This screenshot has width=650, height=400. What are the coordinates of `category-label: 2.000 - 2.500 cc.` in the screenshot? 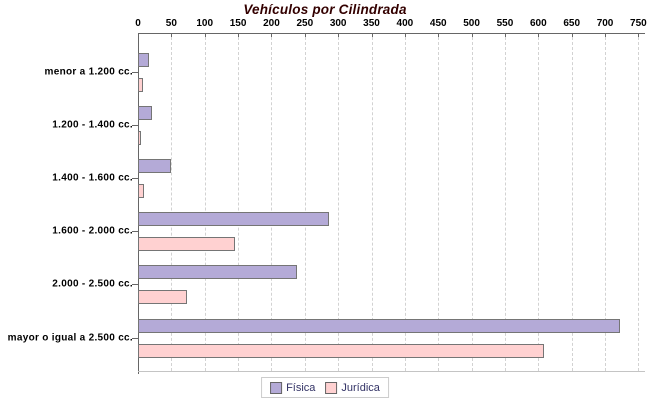 It's located at (92, 284).